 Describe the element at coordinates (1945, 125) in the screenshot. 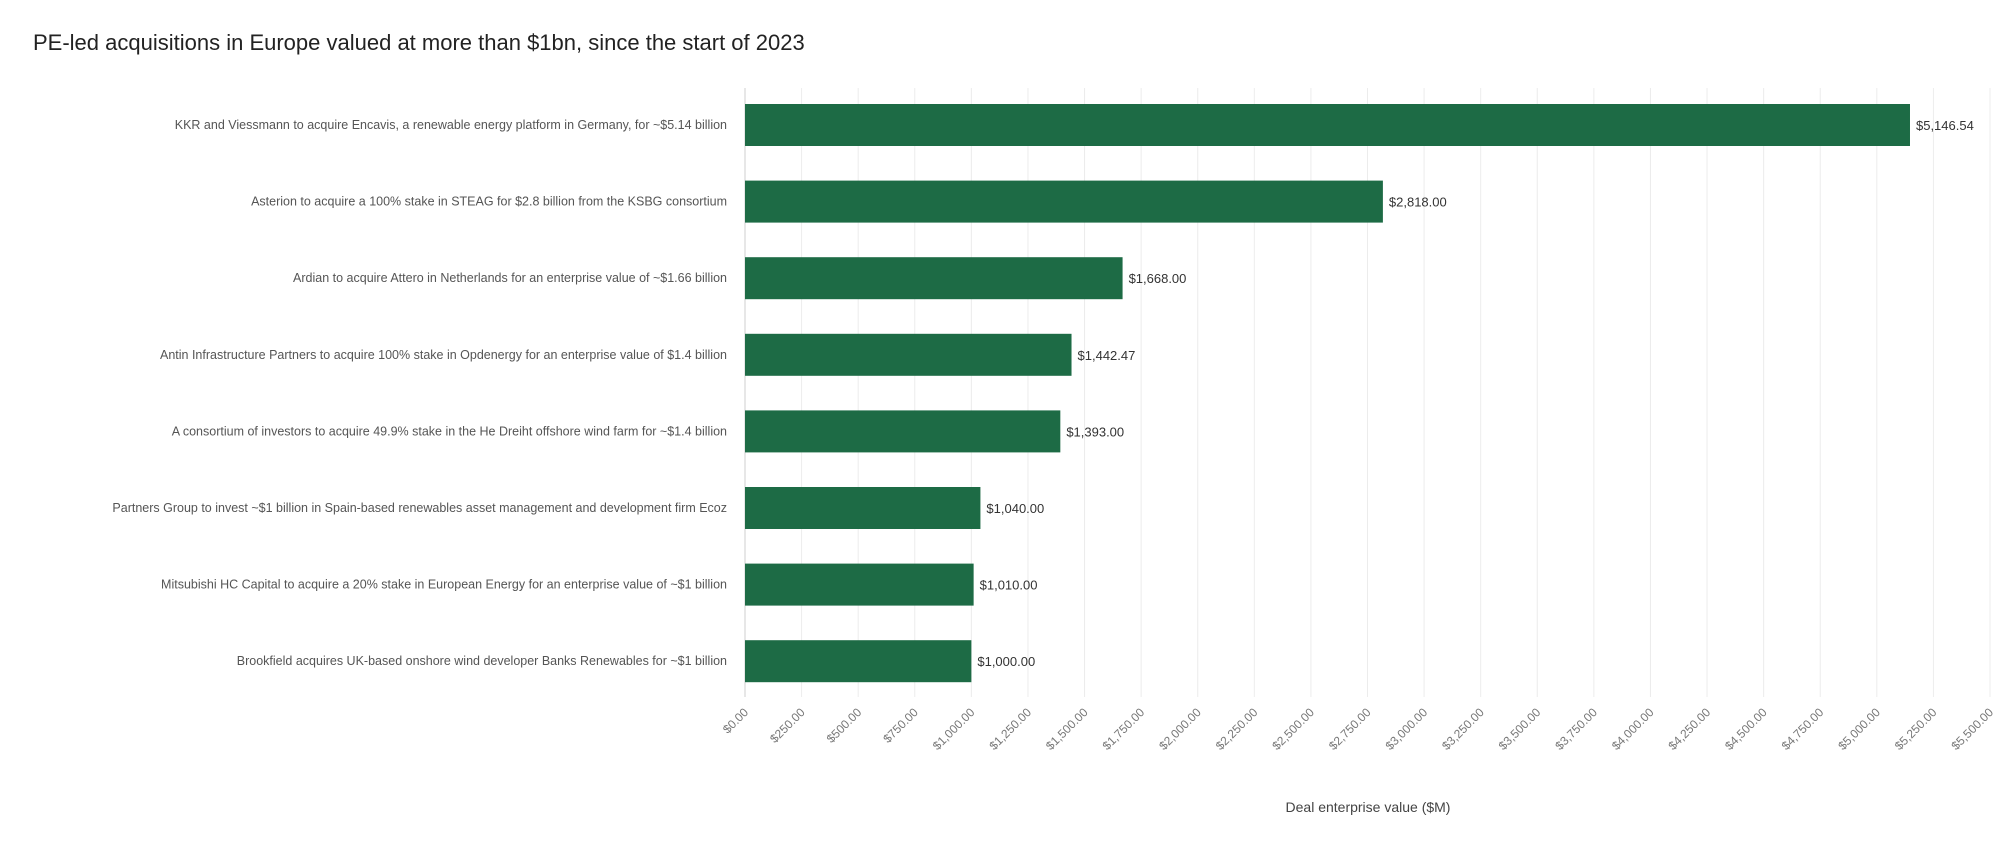

I see `value-label: $5,146.54` at that location.